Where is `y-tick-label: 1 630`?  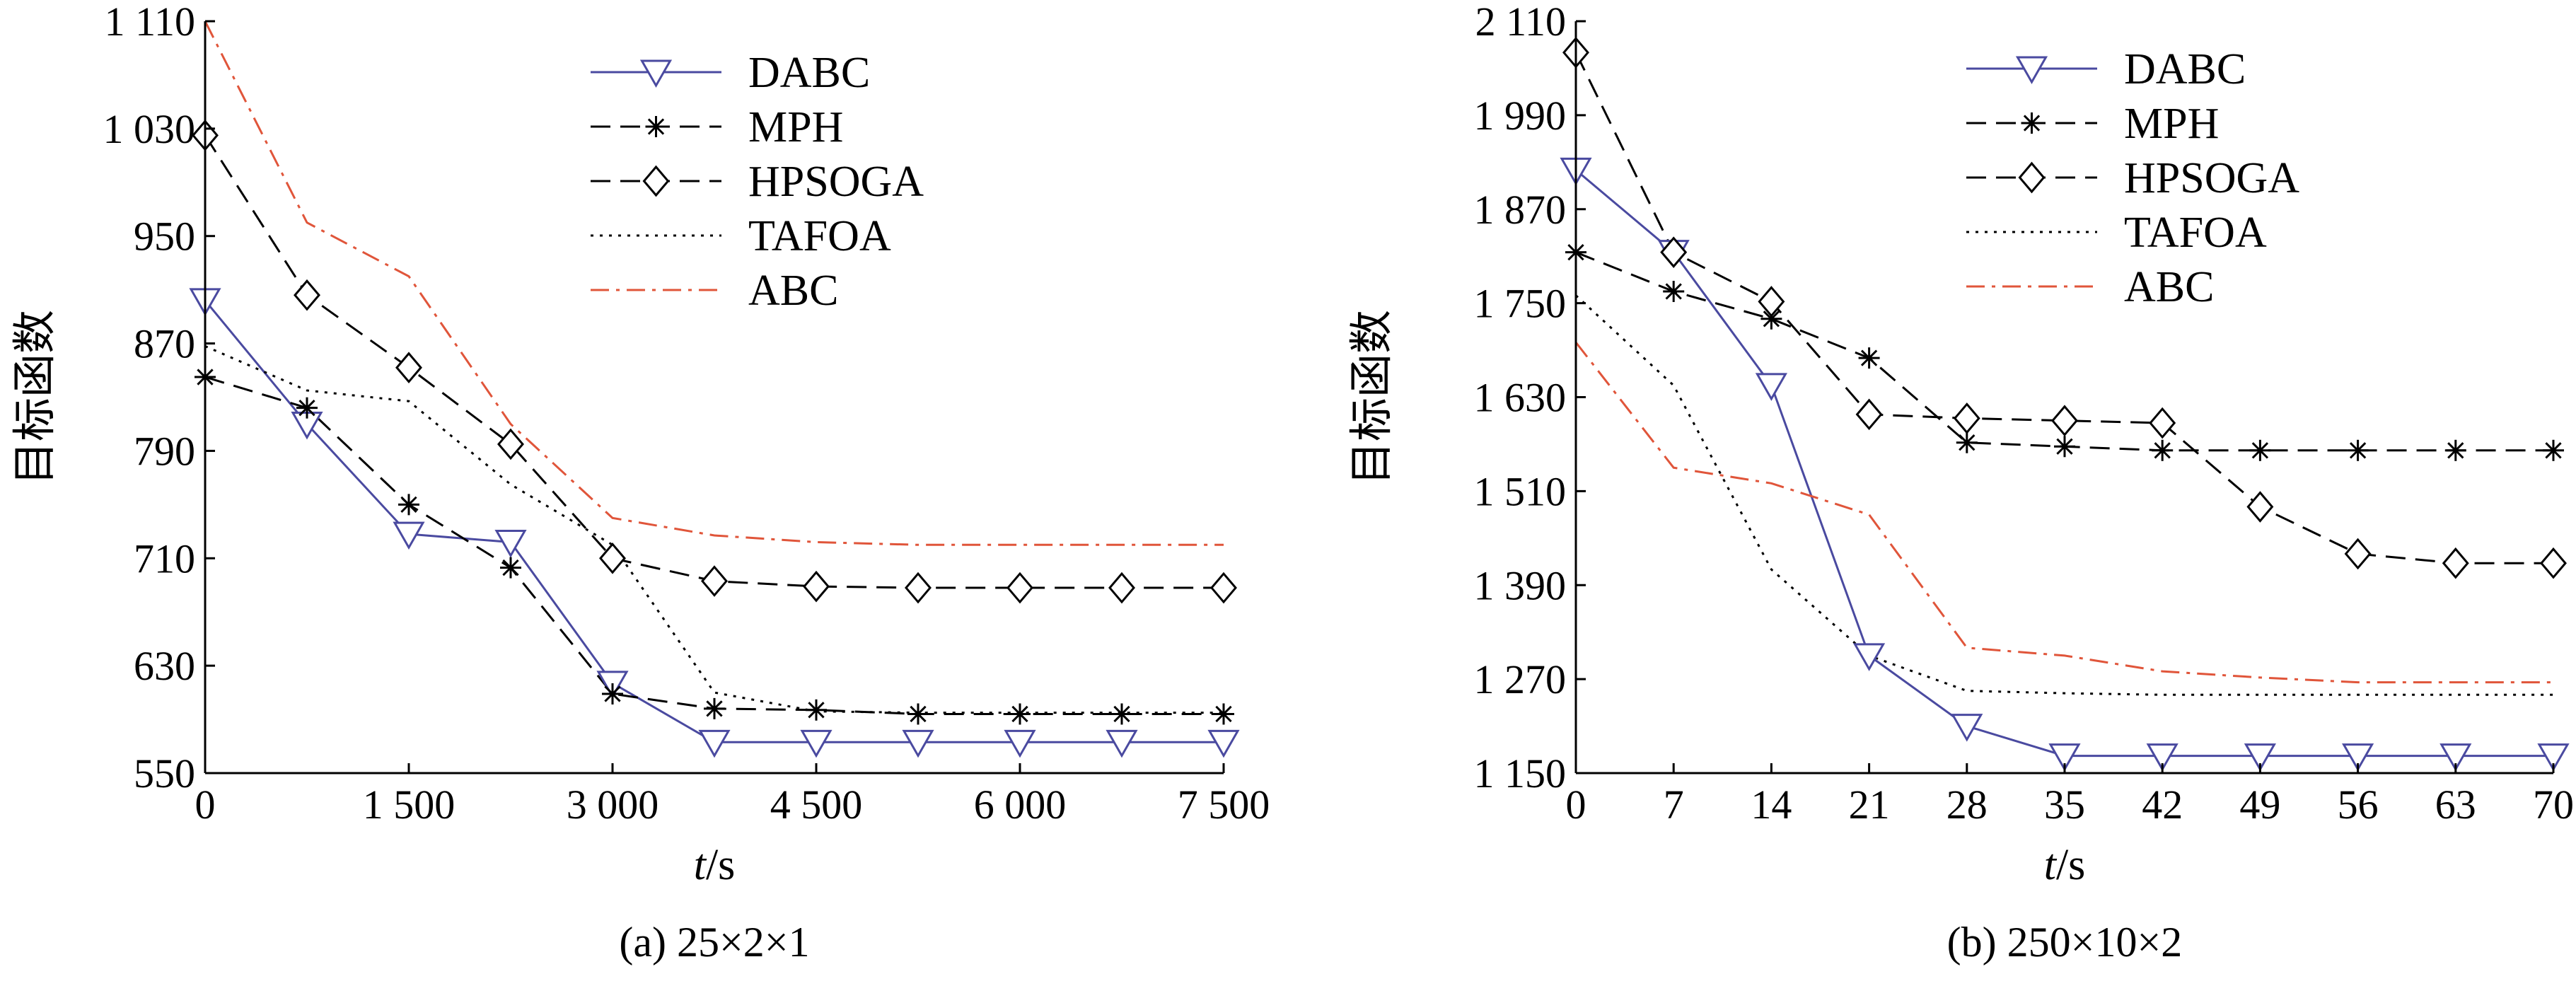 y-tick-label: 1 630 is located at coordinates (1520, 398).